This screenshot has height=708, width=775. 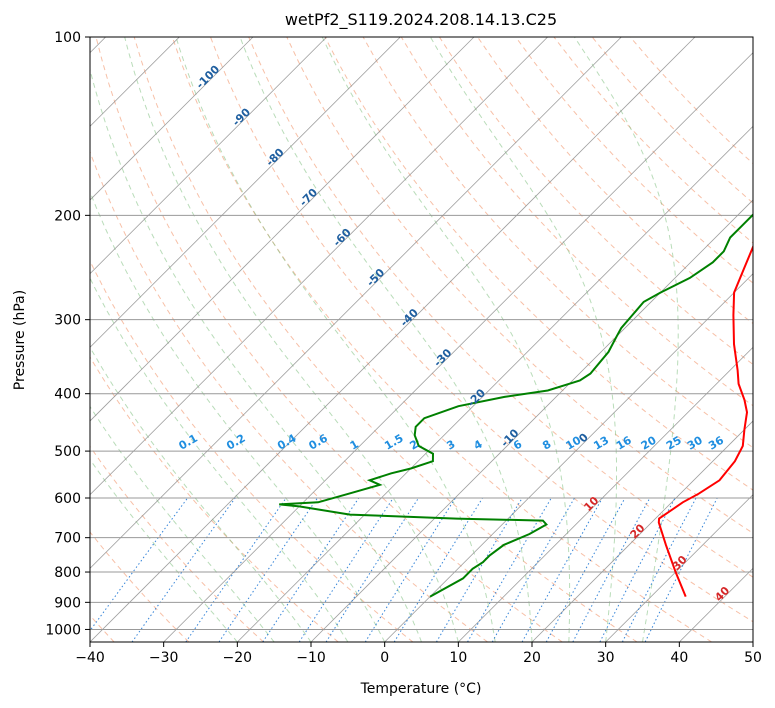 What do you see at coordinates (67, 321) in the screenshot?
I see `y-tick-label: 300` at bounding box center [67, 321].